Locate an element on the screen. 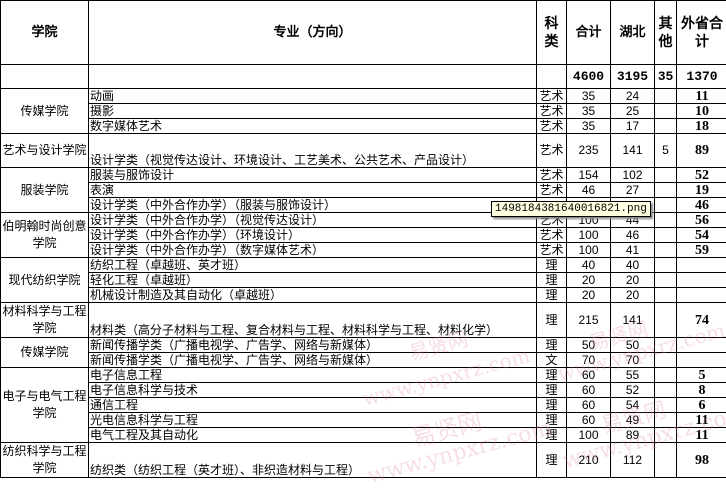  table-row: 设计学类（中外合作办学）（环境设计） 艺术 100 46 54 is located at coordinates (363, 235).